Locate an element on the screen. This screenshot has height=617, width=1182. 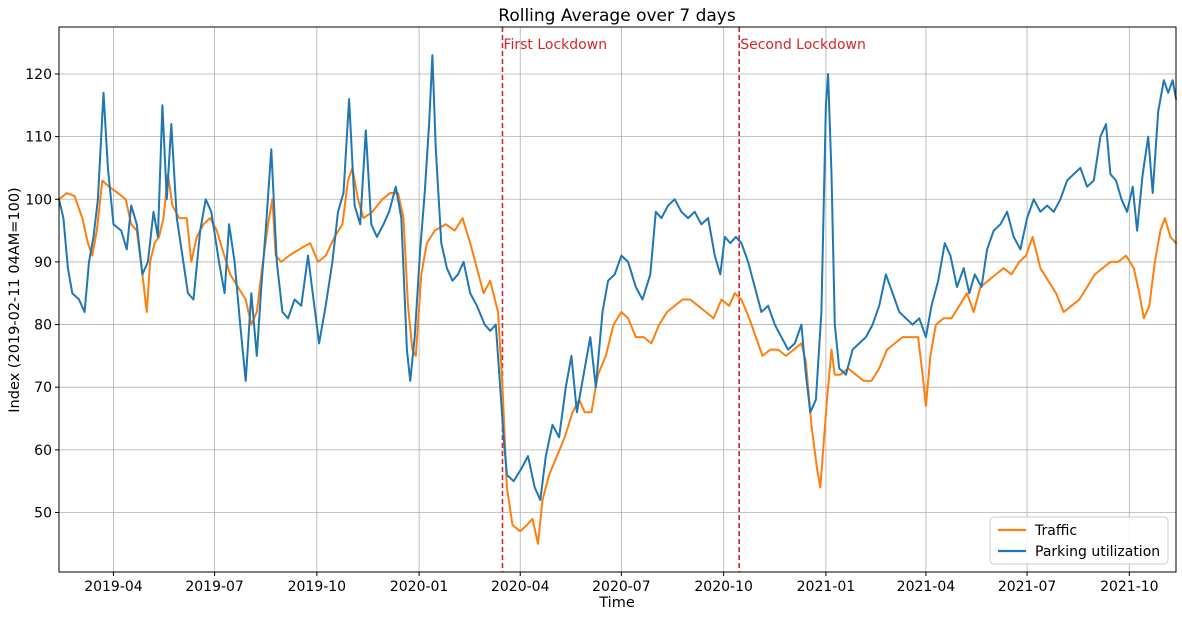
x-tick-label: 2020-01 is located at coordinates (419, 587).